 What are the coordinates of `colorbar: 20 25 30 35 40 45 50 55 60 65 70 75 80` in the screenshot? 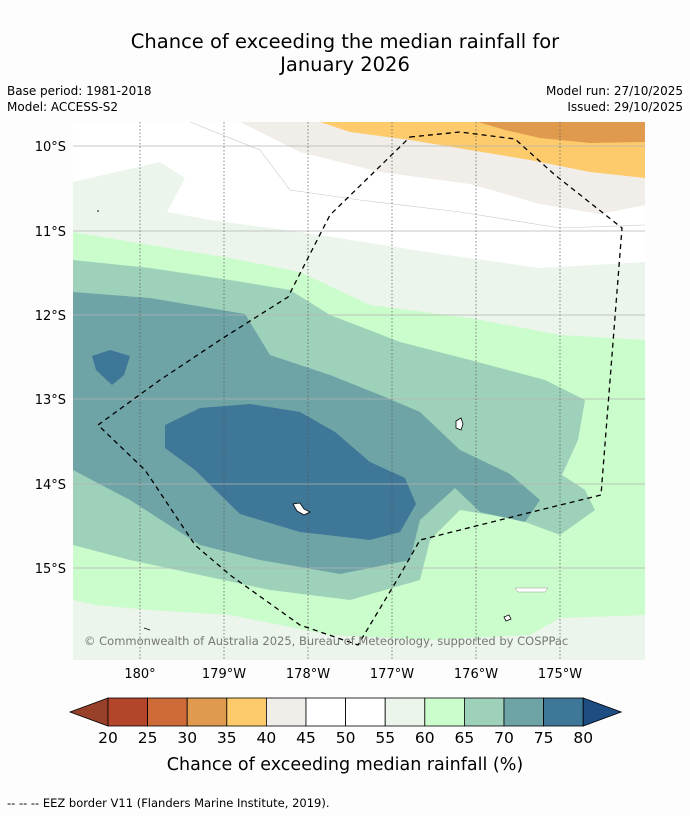 It's located at (345, 722).